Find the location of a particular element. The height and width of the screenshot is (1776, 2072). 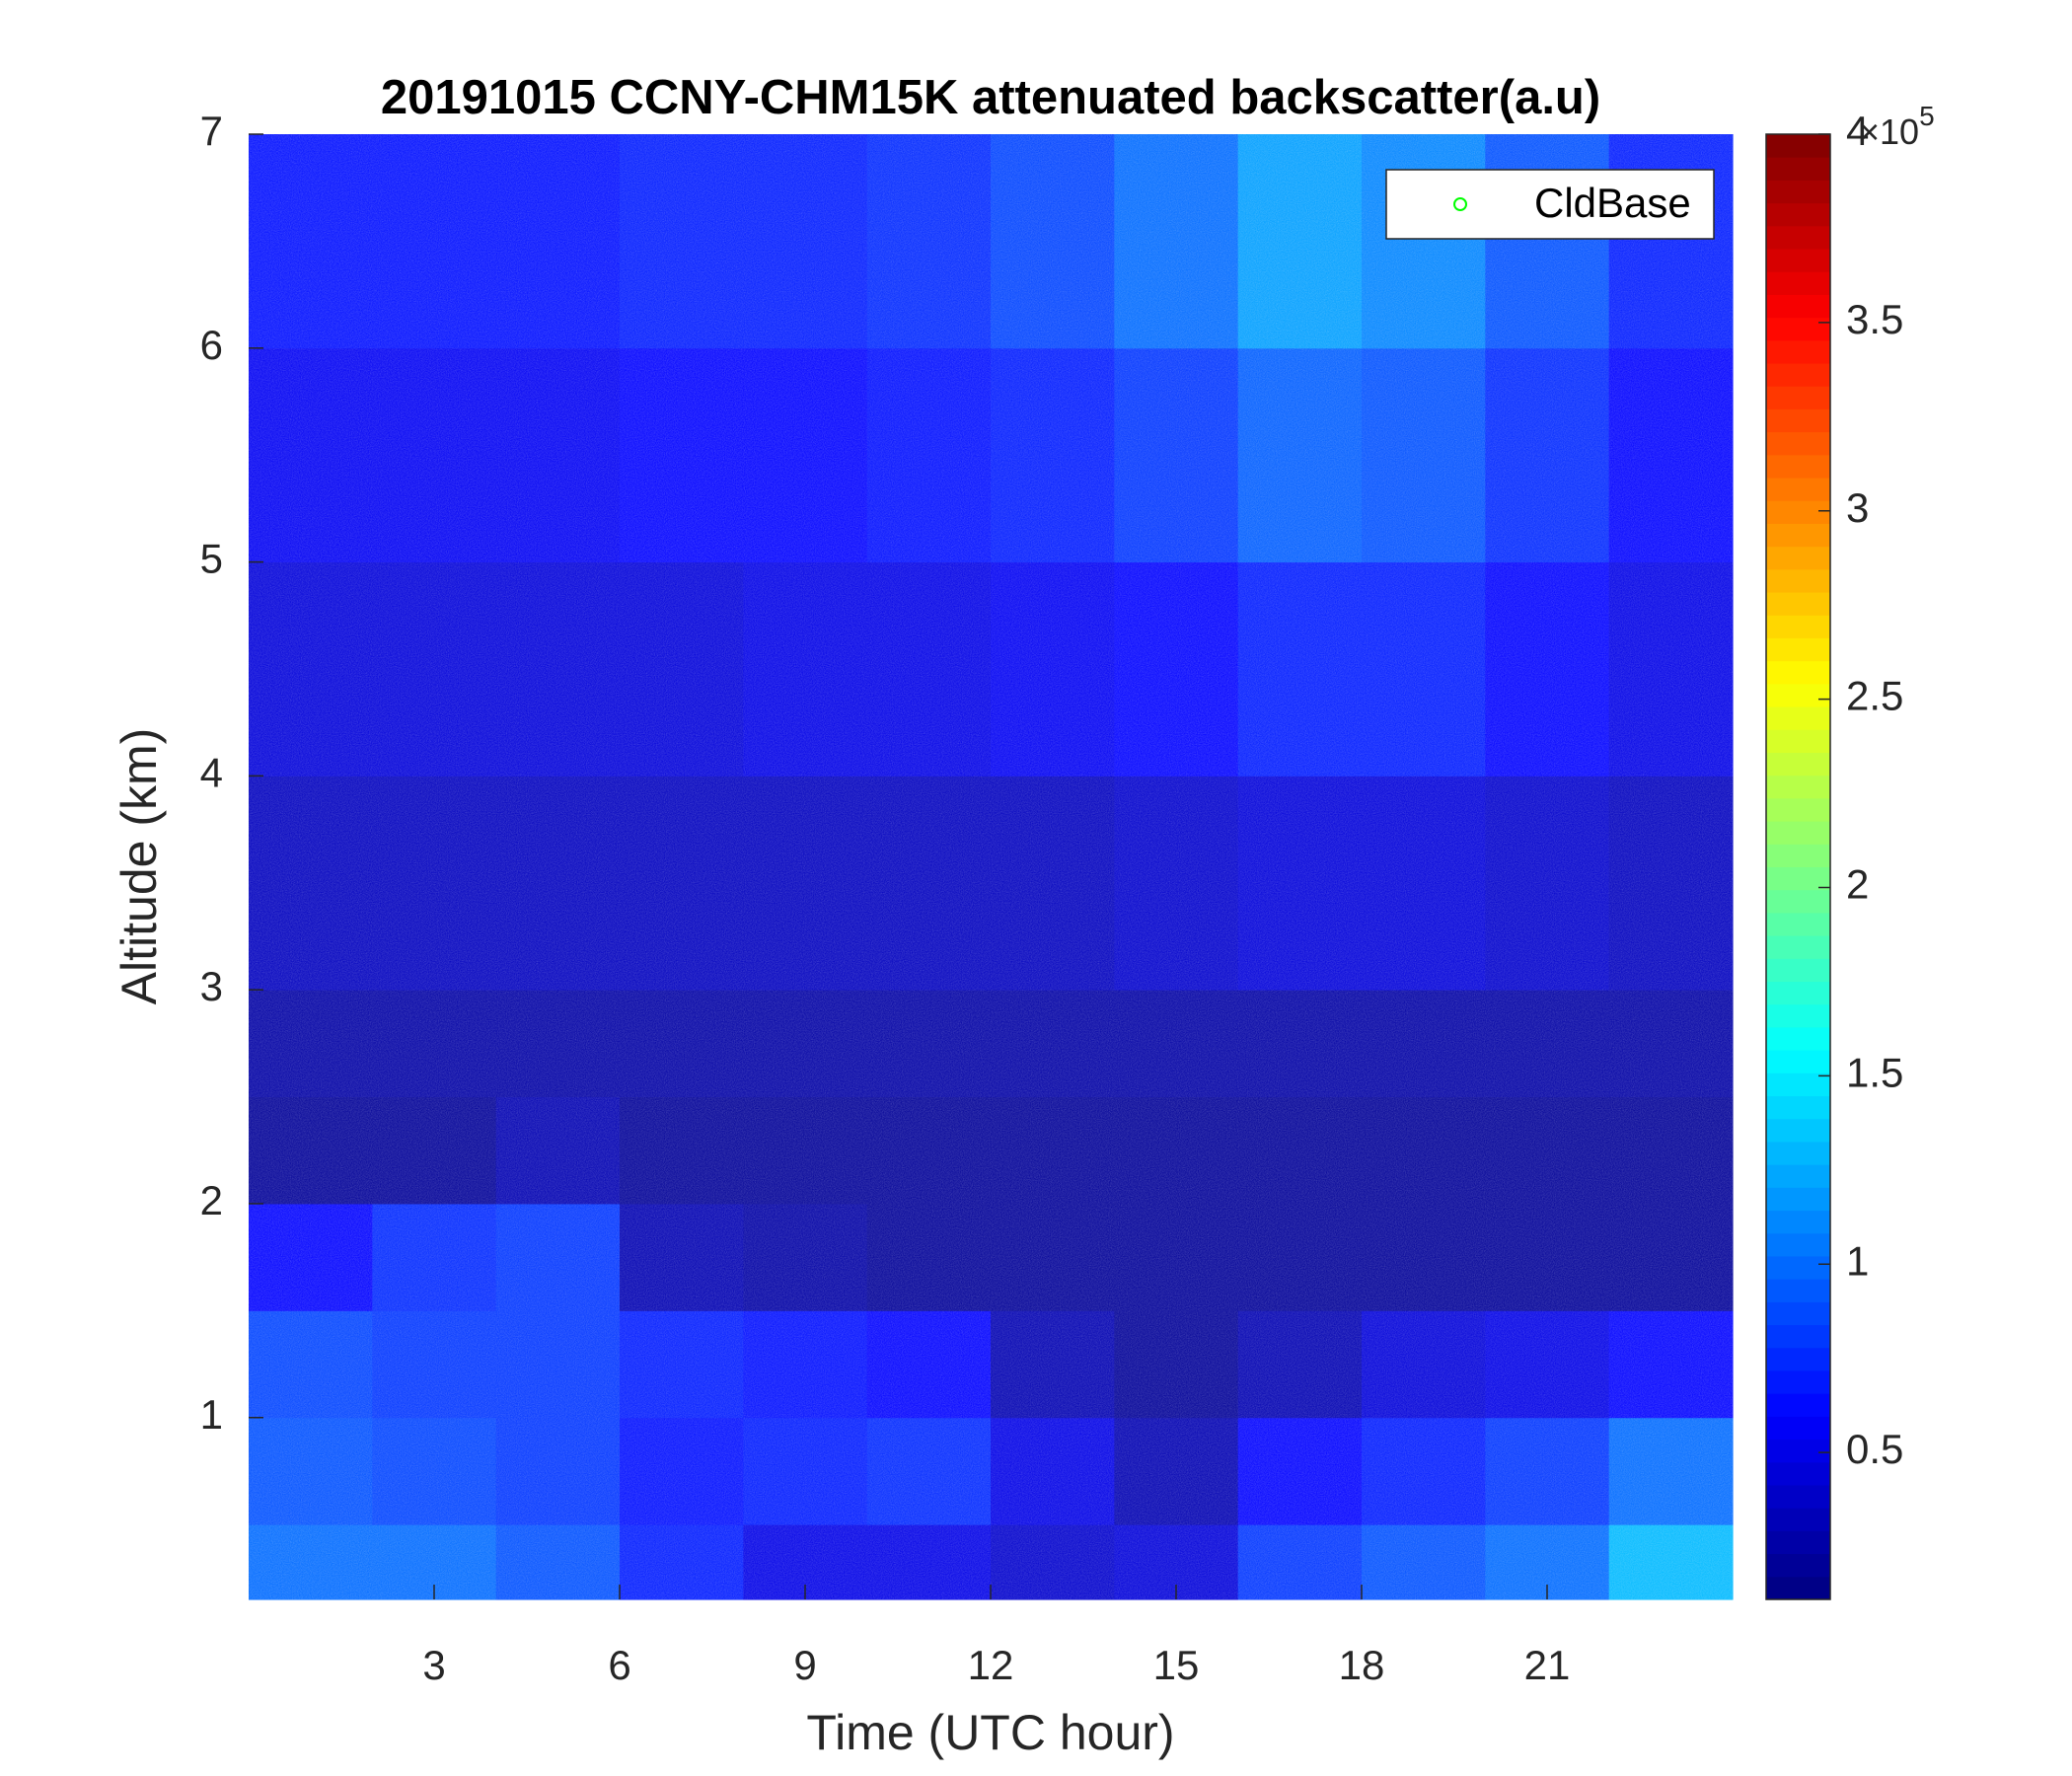

y-tick-label: 6 is located at coordinates (212, 345).